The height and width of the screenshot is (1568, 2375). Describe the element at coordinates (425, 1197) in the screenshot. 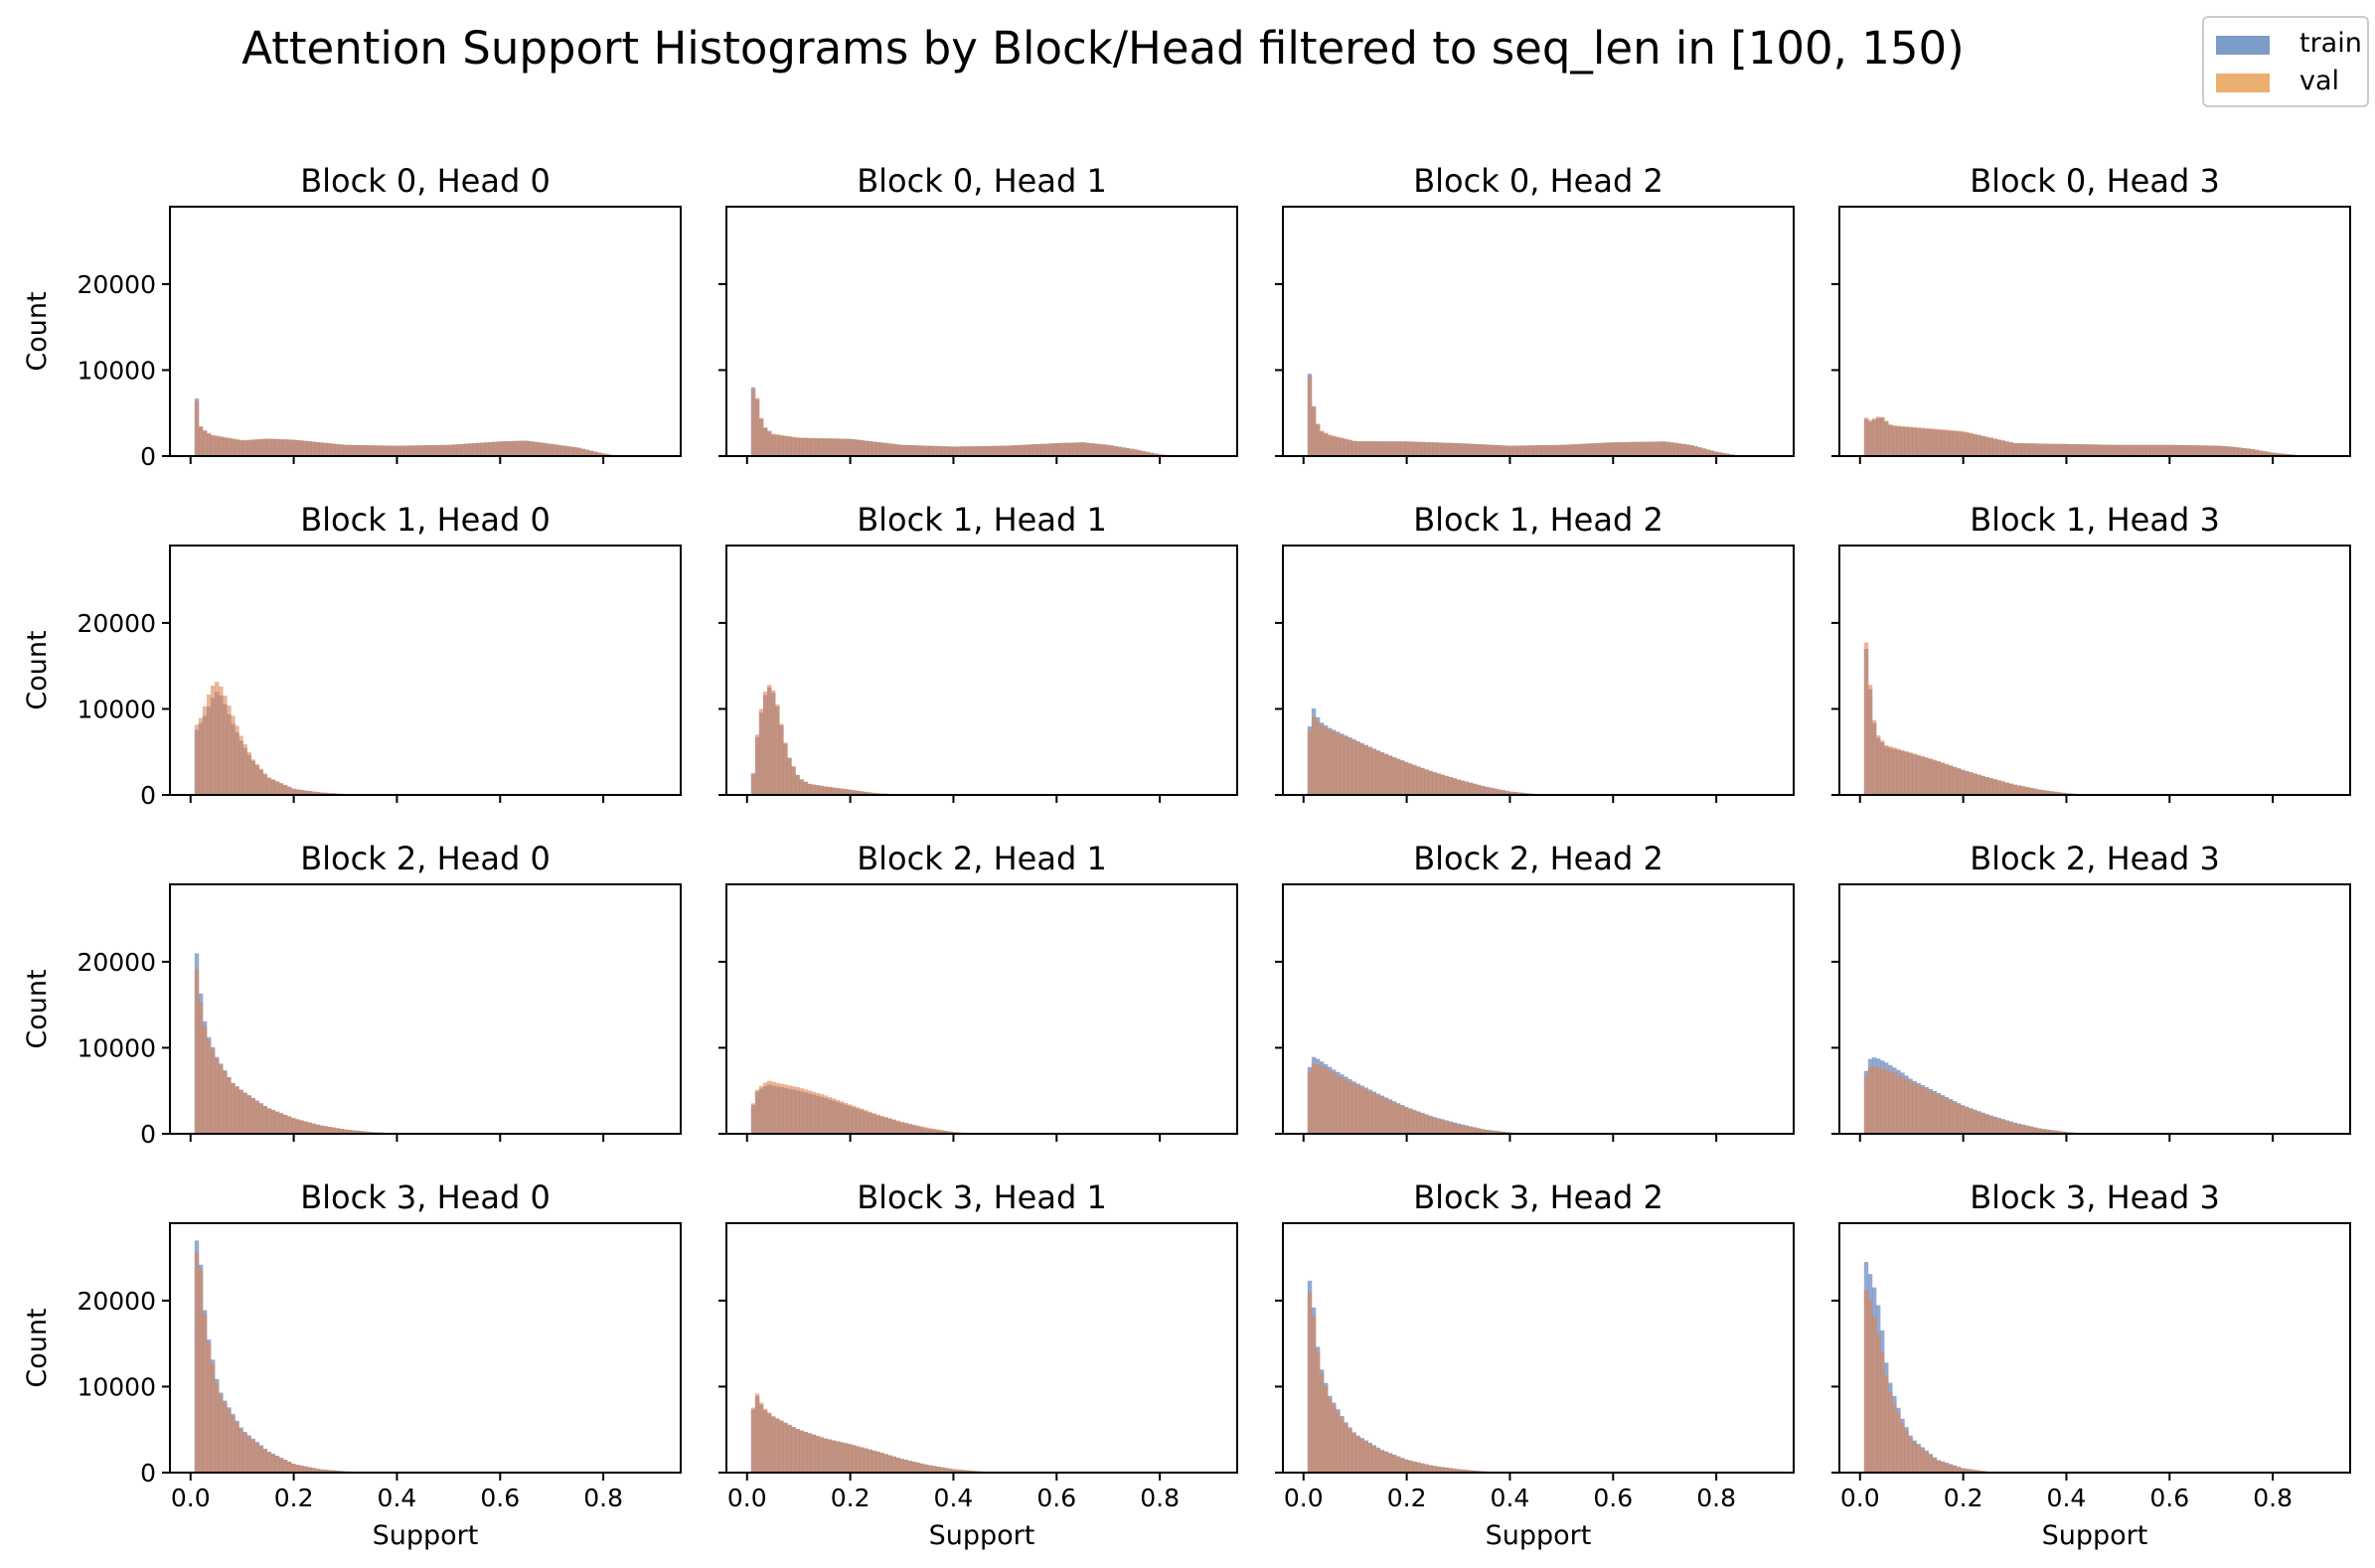

I see `panel-title: Block 3, Head 0` at that location.